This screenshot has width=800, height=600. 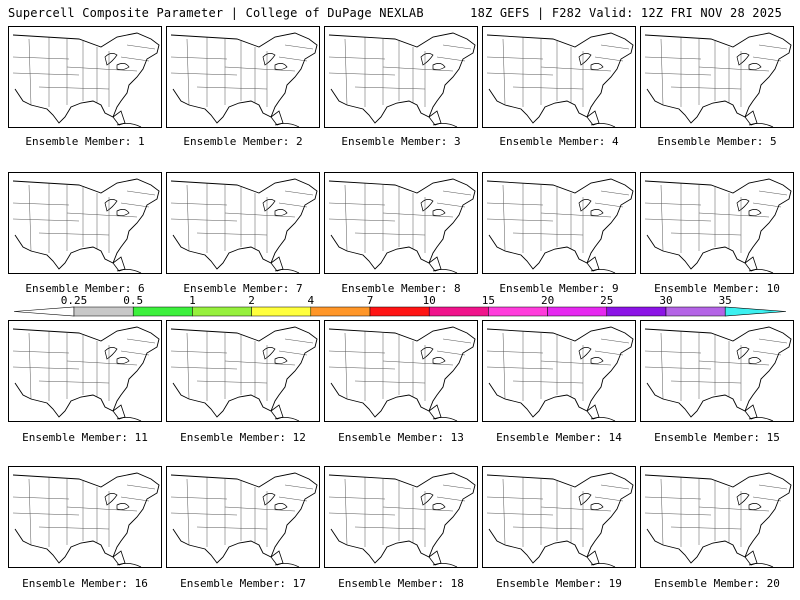 I want to click on scale-tick-label: 1, so click(x=192, y=300).